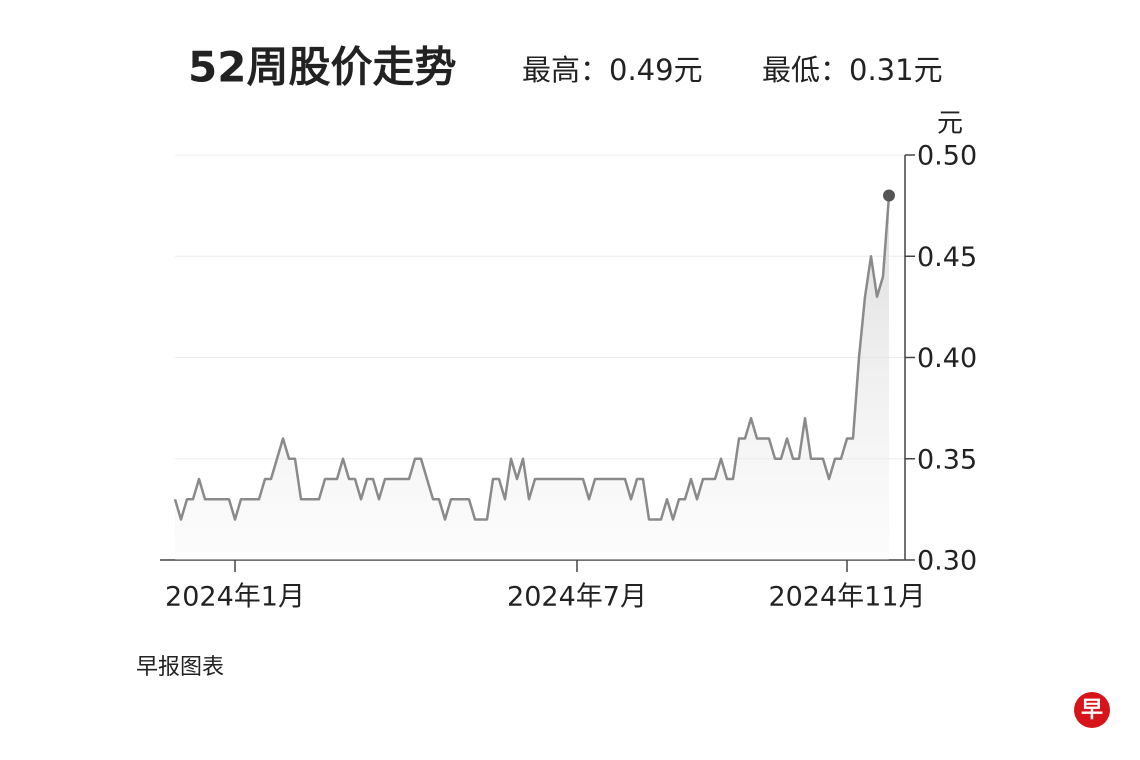 The height and width of the screenshot is (760, 1140). Describe the element at coordinates (846, 597) in the screenshot. I see `x-tick-label: 2024年11月` at that location.